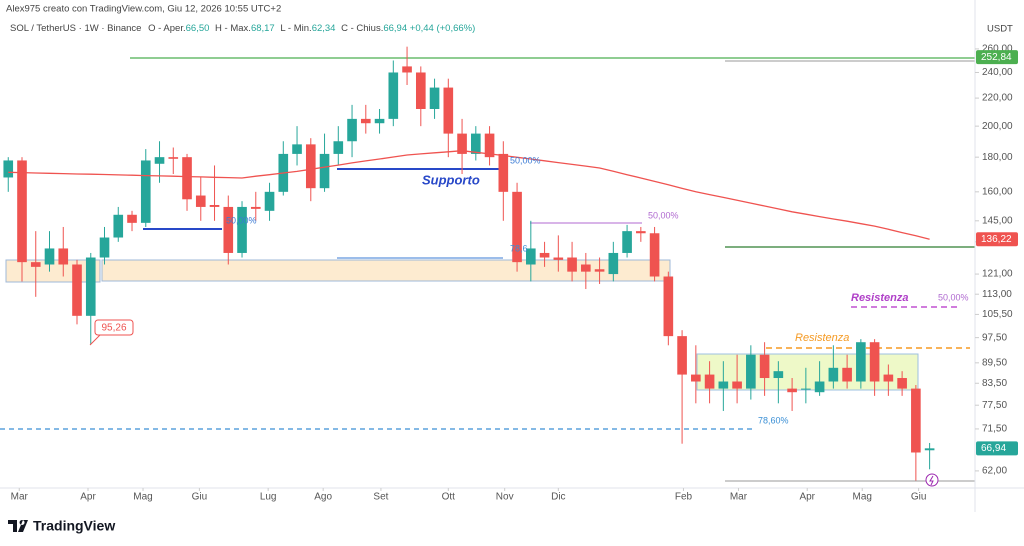 This screenshot has height=546, width=1024. Describe the element at coordinates (994, 337) in the screenshot. I see `y-tick-label: 97,50` at that location.